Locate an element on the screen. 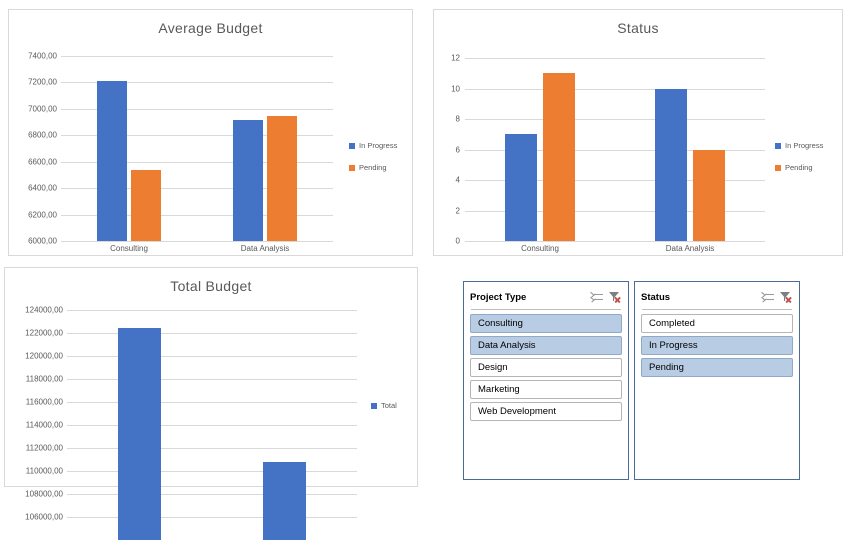  slicer-item: Web Development is located at coordinates (546, 411).